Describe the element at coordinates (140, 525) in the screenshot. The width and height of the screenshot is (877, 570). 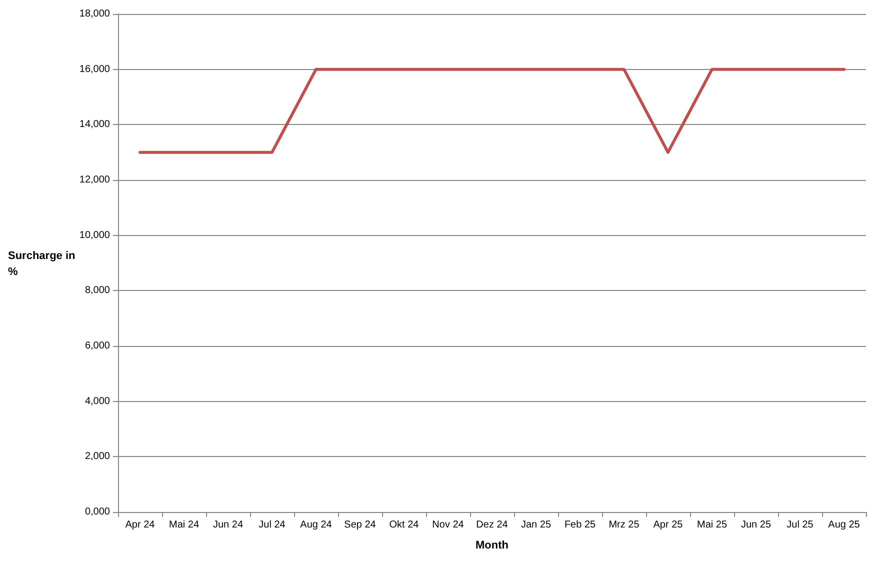
I see `x-tick-label: Apr 24` at that location.